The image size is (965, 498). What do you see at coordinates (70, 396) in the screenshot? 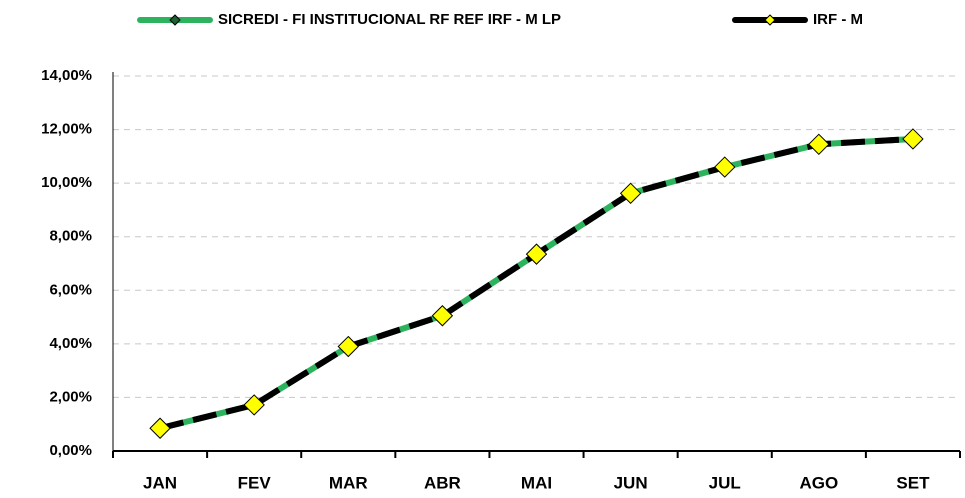
I see `y-tick-label: 2,00%` at bounding box center [70, 396].